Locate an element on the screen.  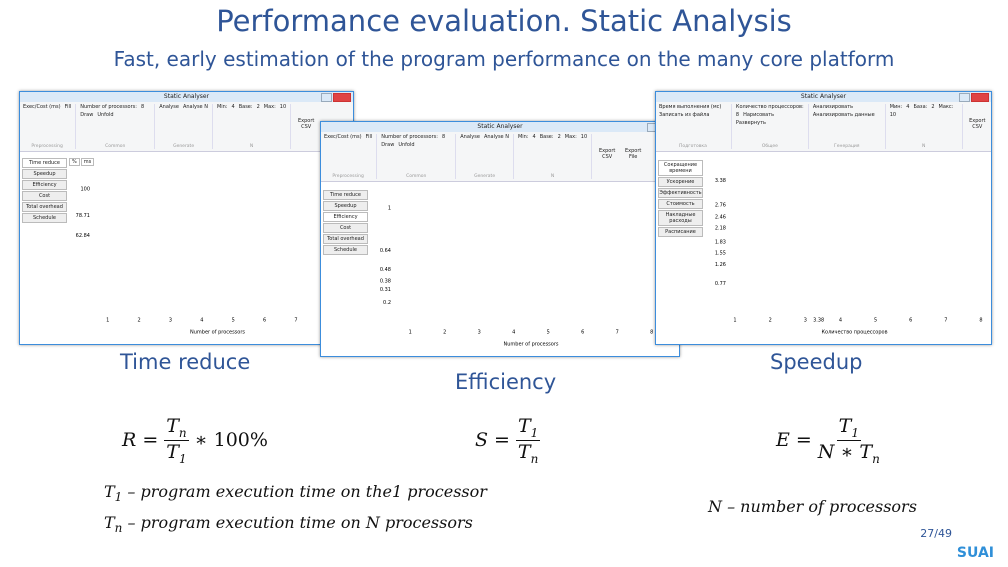
ribbon-item: Время выполнения (мс) is located at coordinates (690, 107).